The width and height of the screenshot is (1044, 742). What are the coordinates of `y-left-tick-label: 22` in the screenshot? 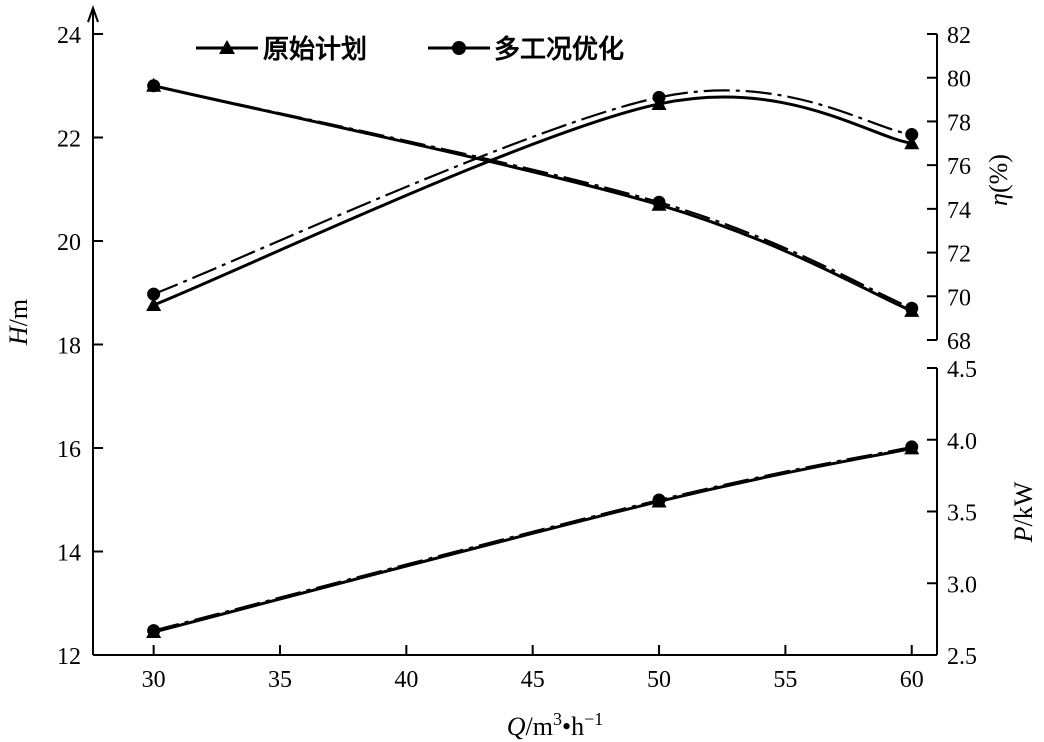 It's located at (69, 140).